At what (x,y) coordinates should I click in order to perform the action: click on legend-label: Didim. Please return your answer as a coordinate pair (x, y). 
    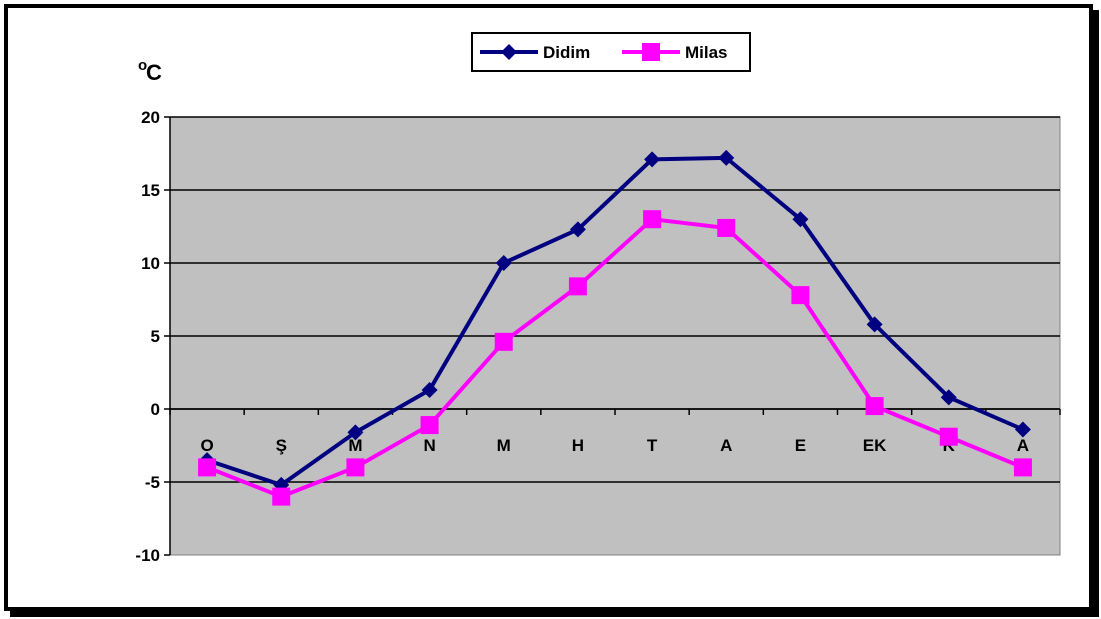
    Looking at the image, I should click on (566, 52).